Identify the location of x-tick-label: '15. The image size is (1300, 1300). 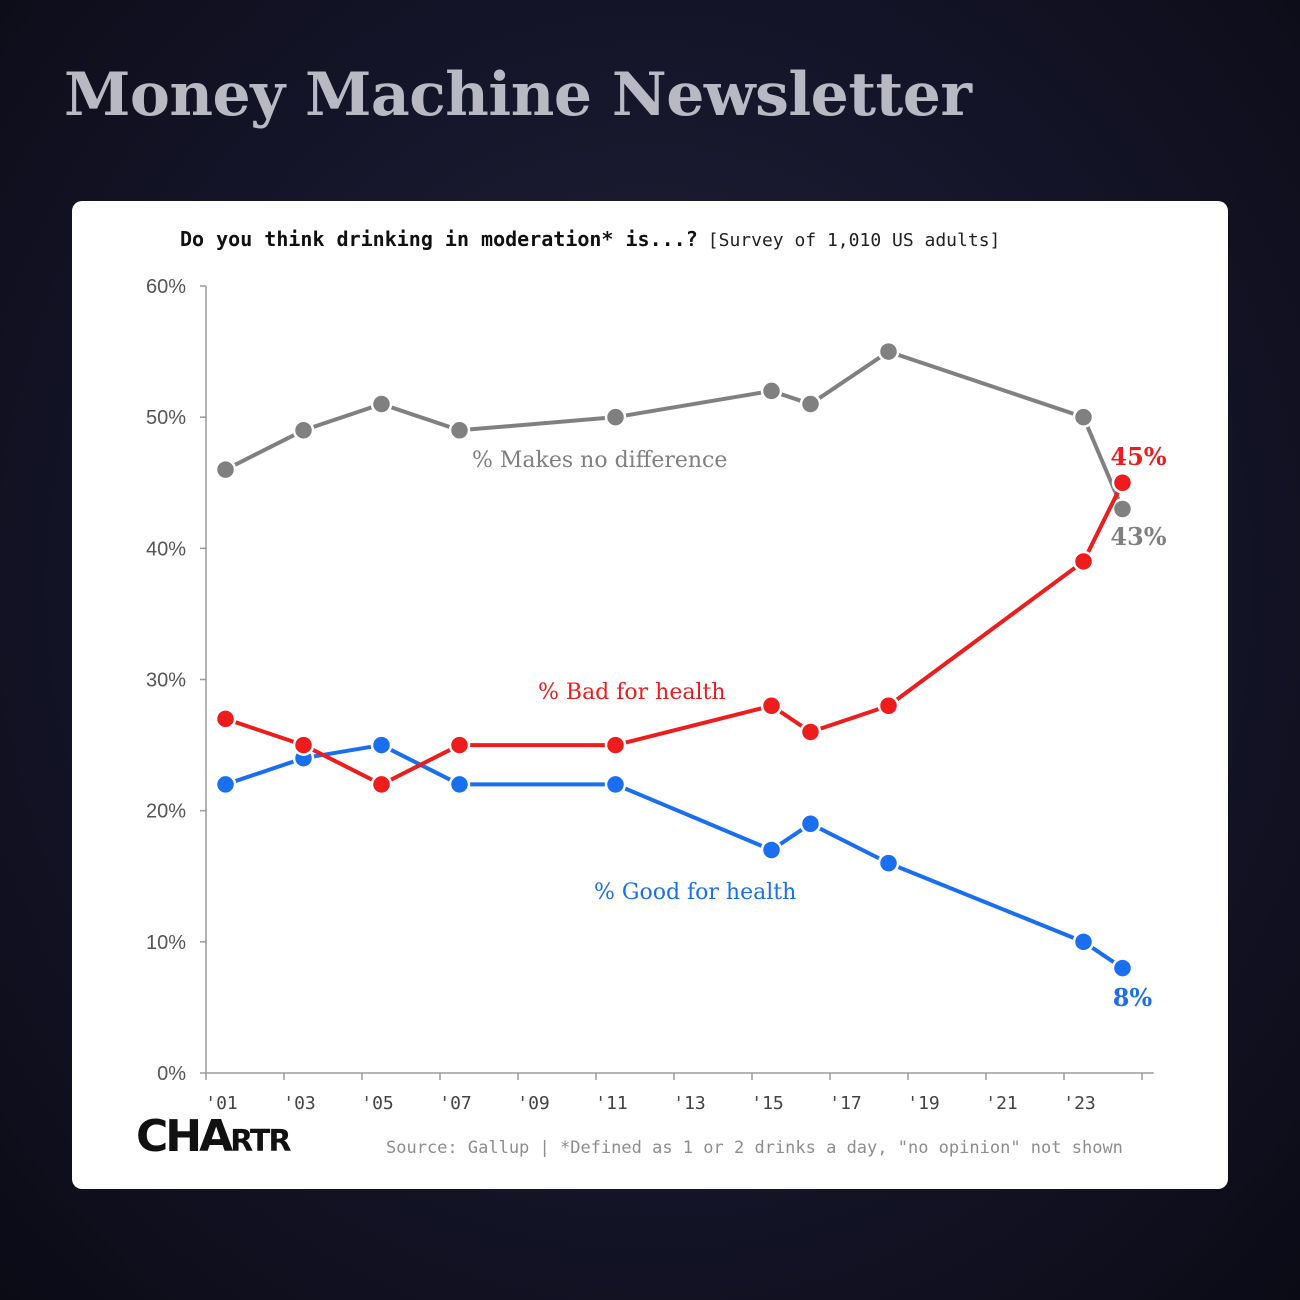
(767, 1103).